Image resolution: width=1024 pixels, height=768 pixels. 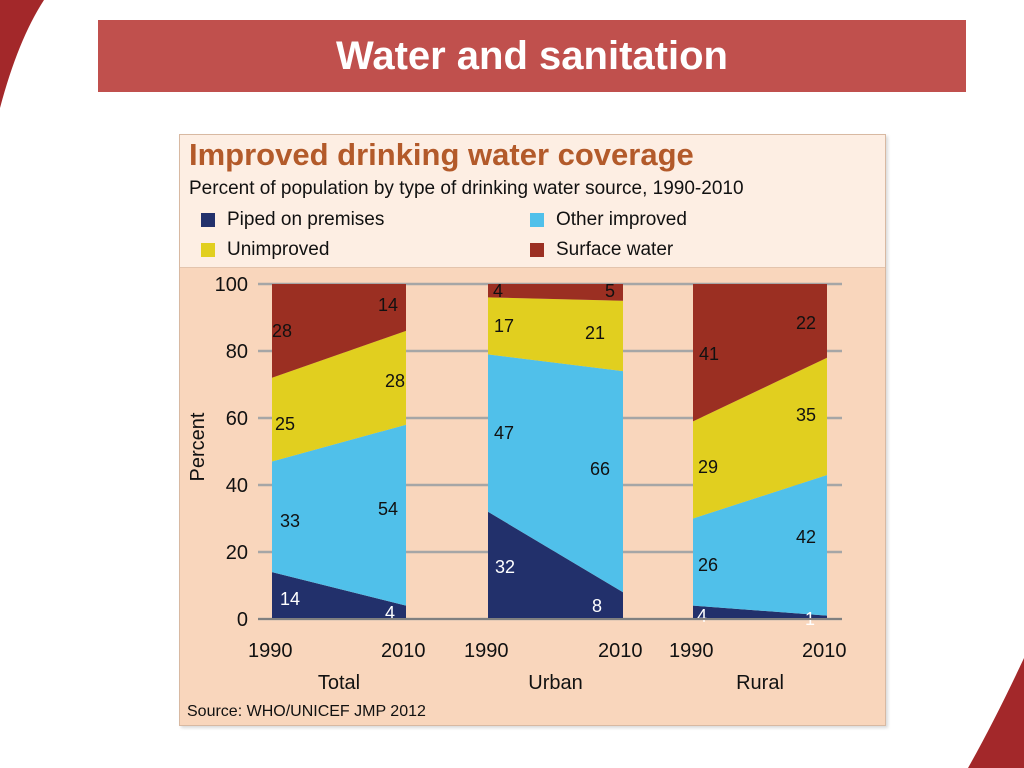 What do you see at coordinates (537, 250) in the screenshot?
I see `legend-swatch-surface` at bounding box center [537, 250].